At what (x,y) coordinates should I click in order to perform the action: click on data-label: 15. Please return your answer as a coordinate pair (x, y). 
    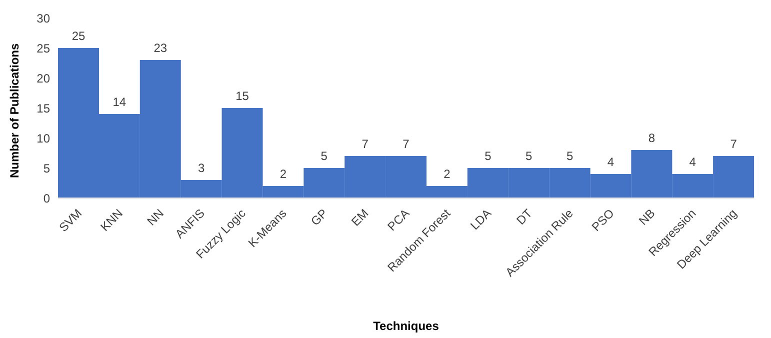
    Looking at the image, I should click on (243, 96).